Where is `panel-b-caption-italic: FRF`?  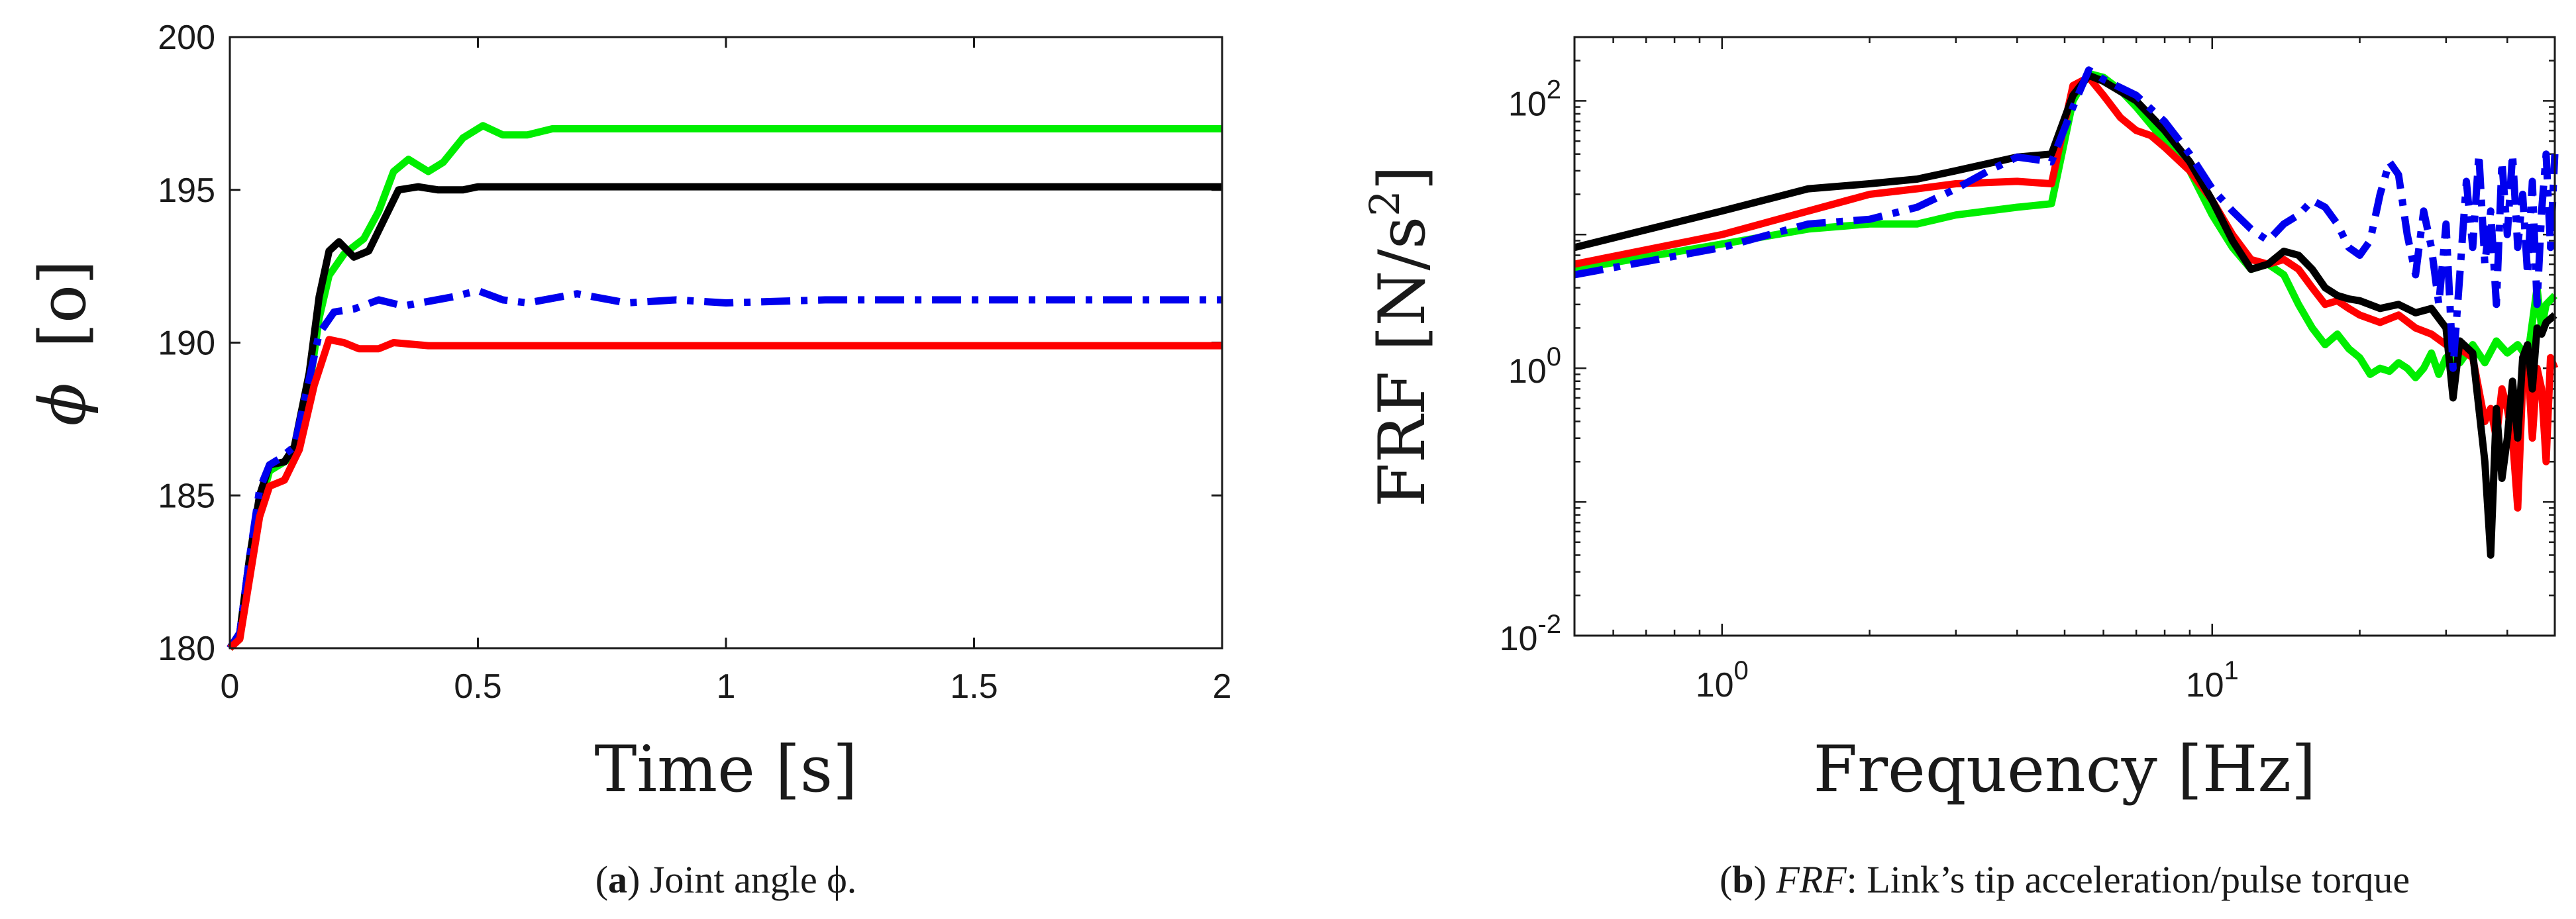
panel-b-caption-italic: FRF is located at coordinates (1811, 879).